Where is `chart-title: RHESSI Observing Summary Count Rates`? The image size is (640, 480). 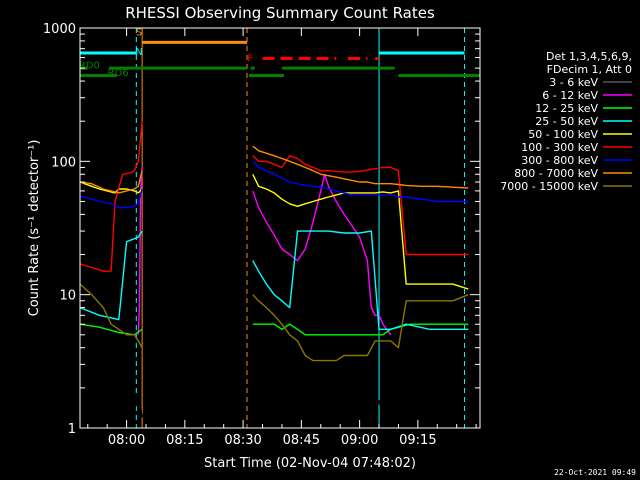 chart-title: RHESSI Observing Summary Count Rates is located at coordinates (280, 13).